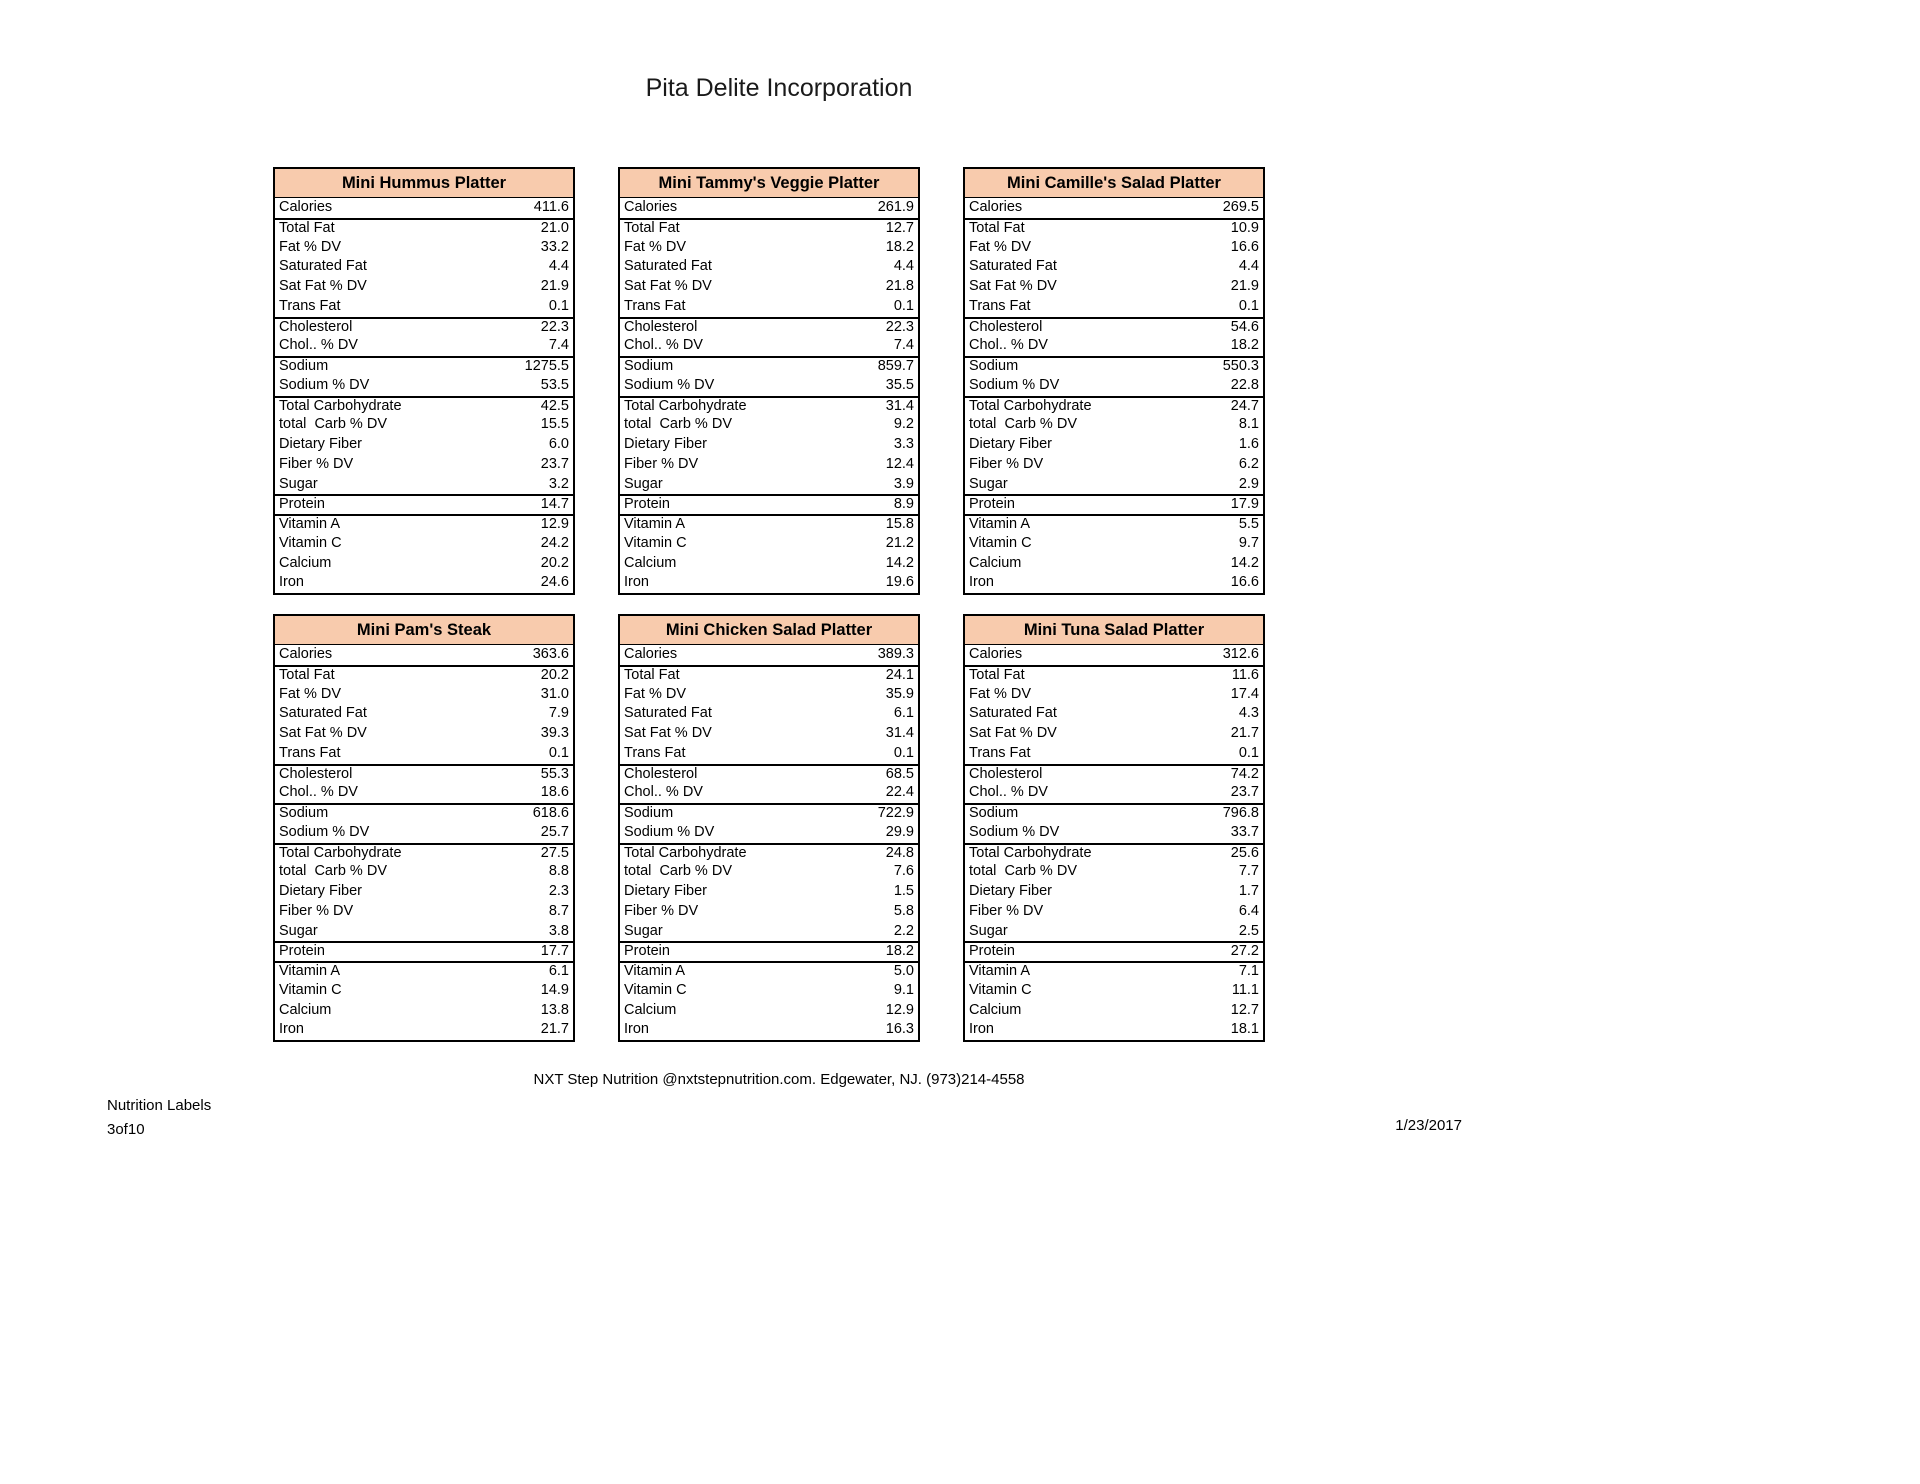 The image size is (1920, 1484). I want to click on table-row: Iron 21.7, so click(424, 1030).